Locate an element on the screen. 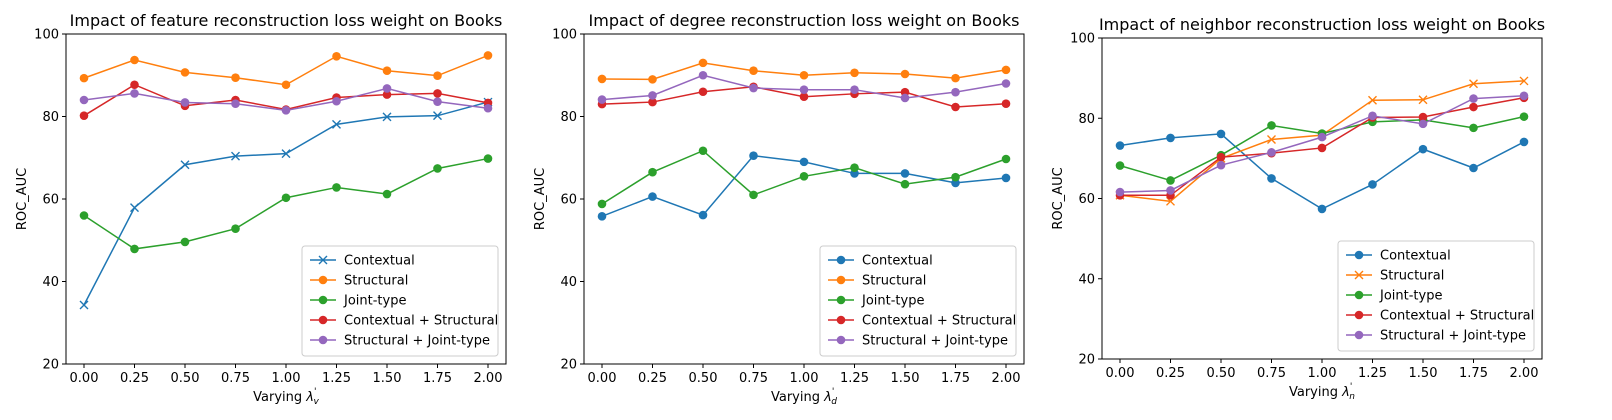 Image resolution: width=1612 pixels, height=420 pixels. y-tick-label: 40 is located at coordinates (1086, 279).